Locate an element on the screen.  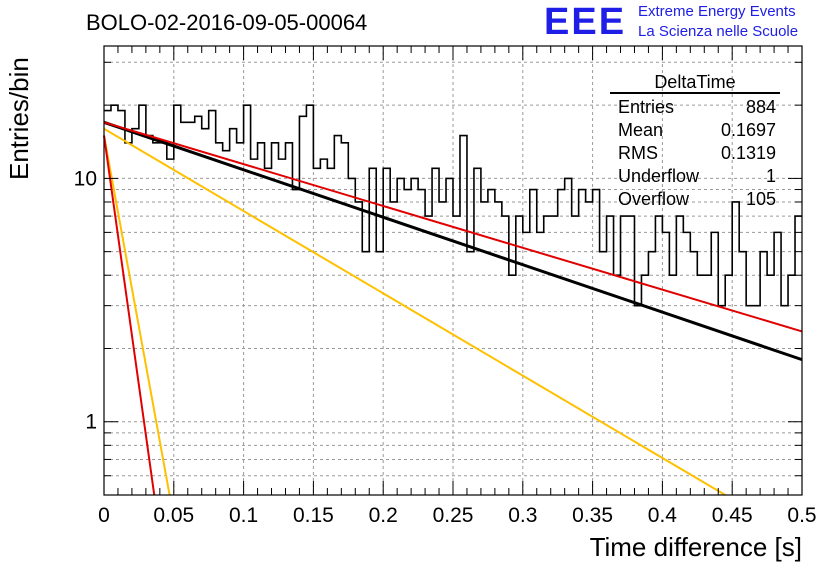
x-tick-label: 0.2 is located at coordinates (383, 515).